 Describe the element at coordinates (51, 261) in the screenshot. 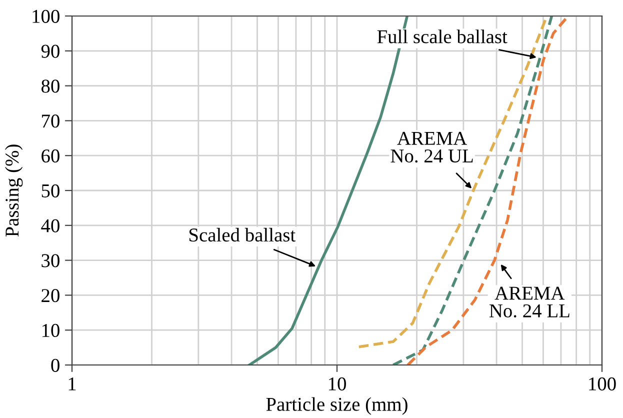

I see `y-tick-label: 30` at that location.